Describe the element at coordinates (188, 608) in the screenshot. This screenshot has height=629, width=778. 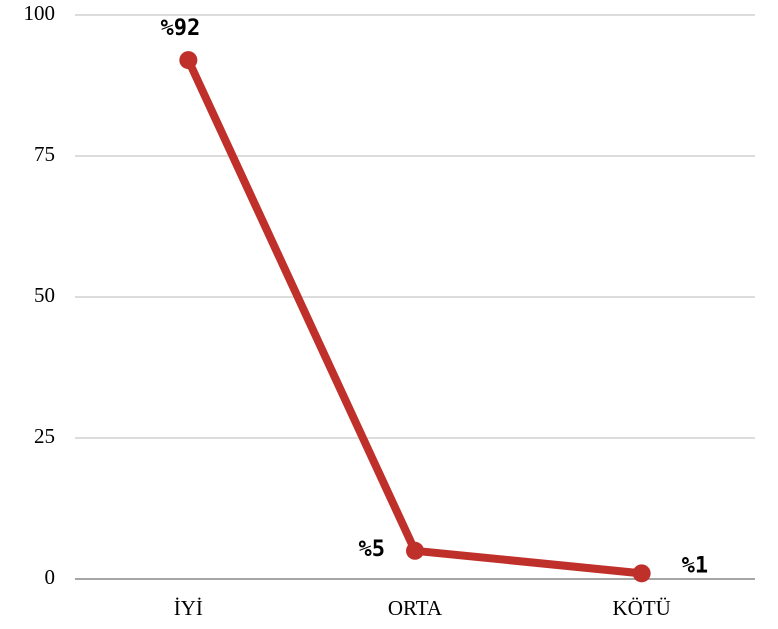
I see `x-tick-label: İYİ` at that location.